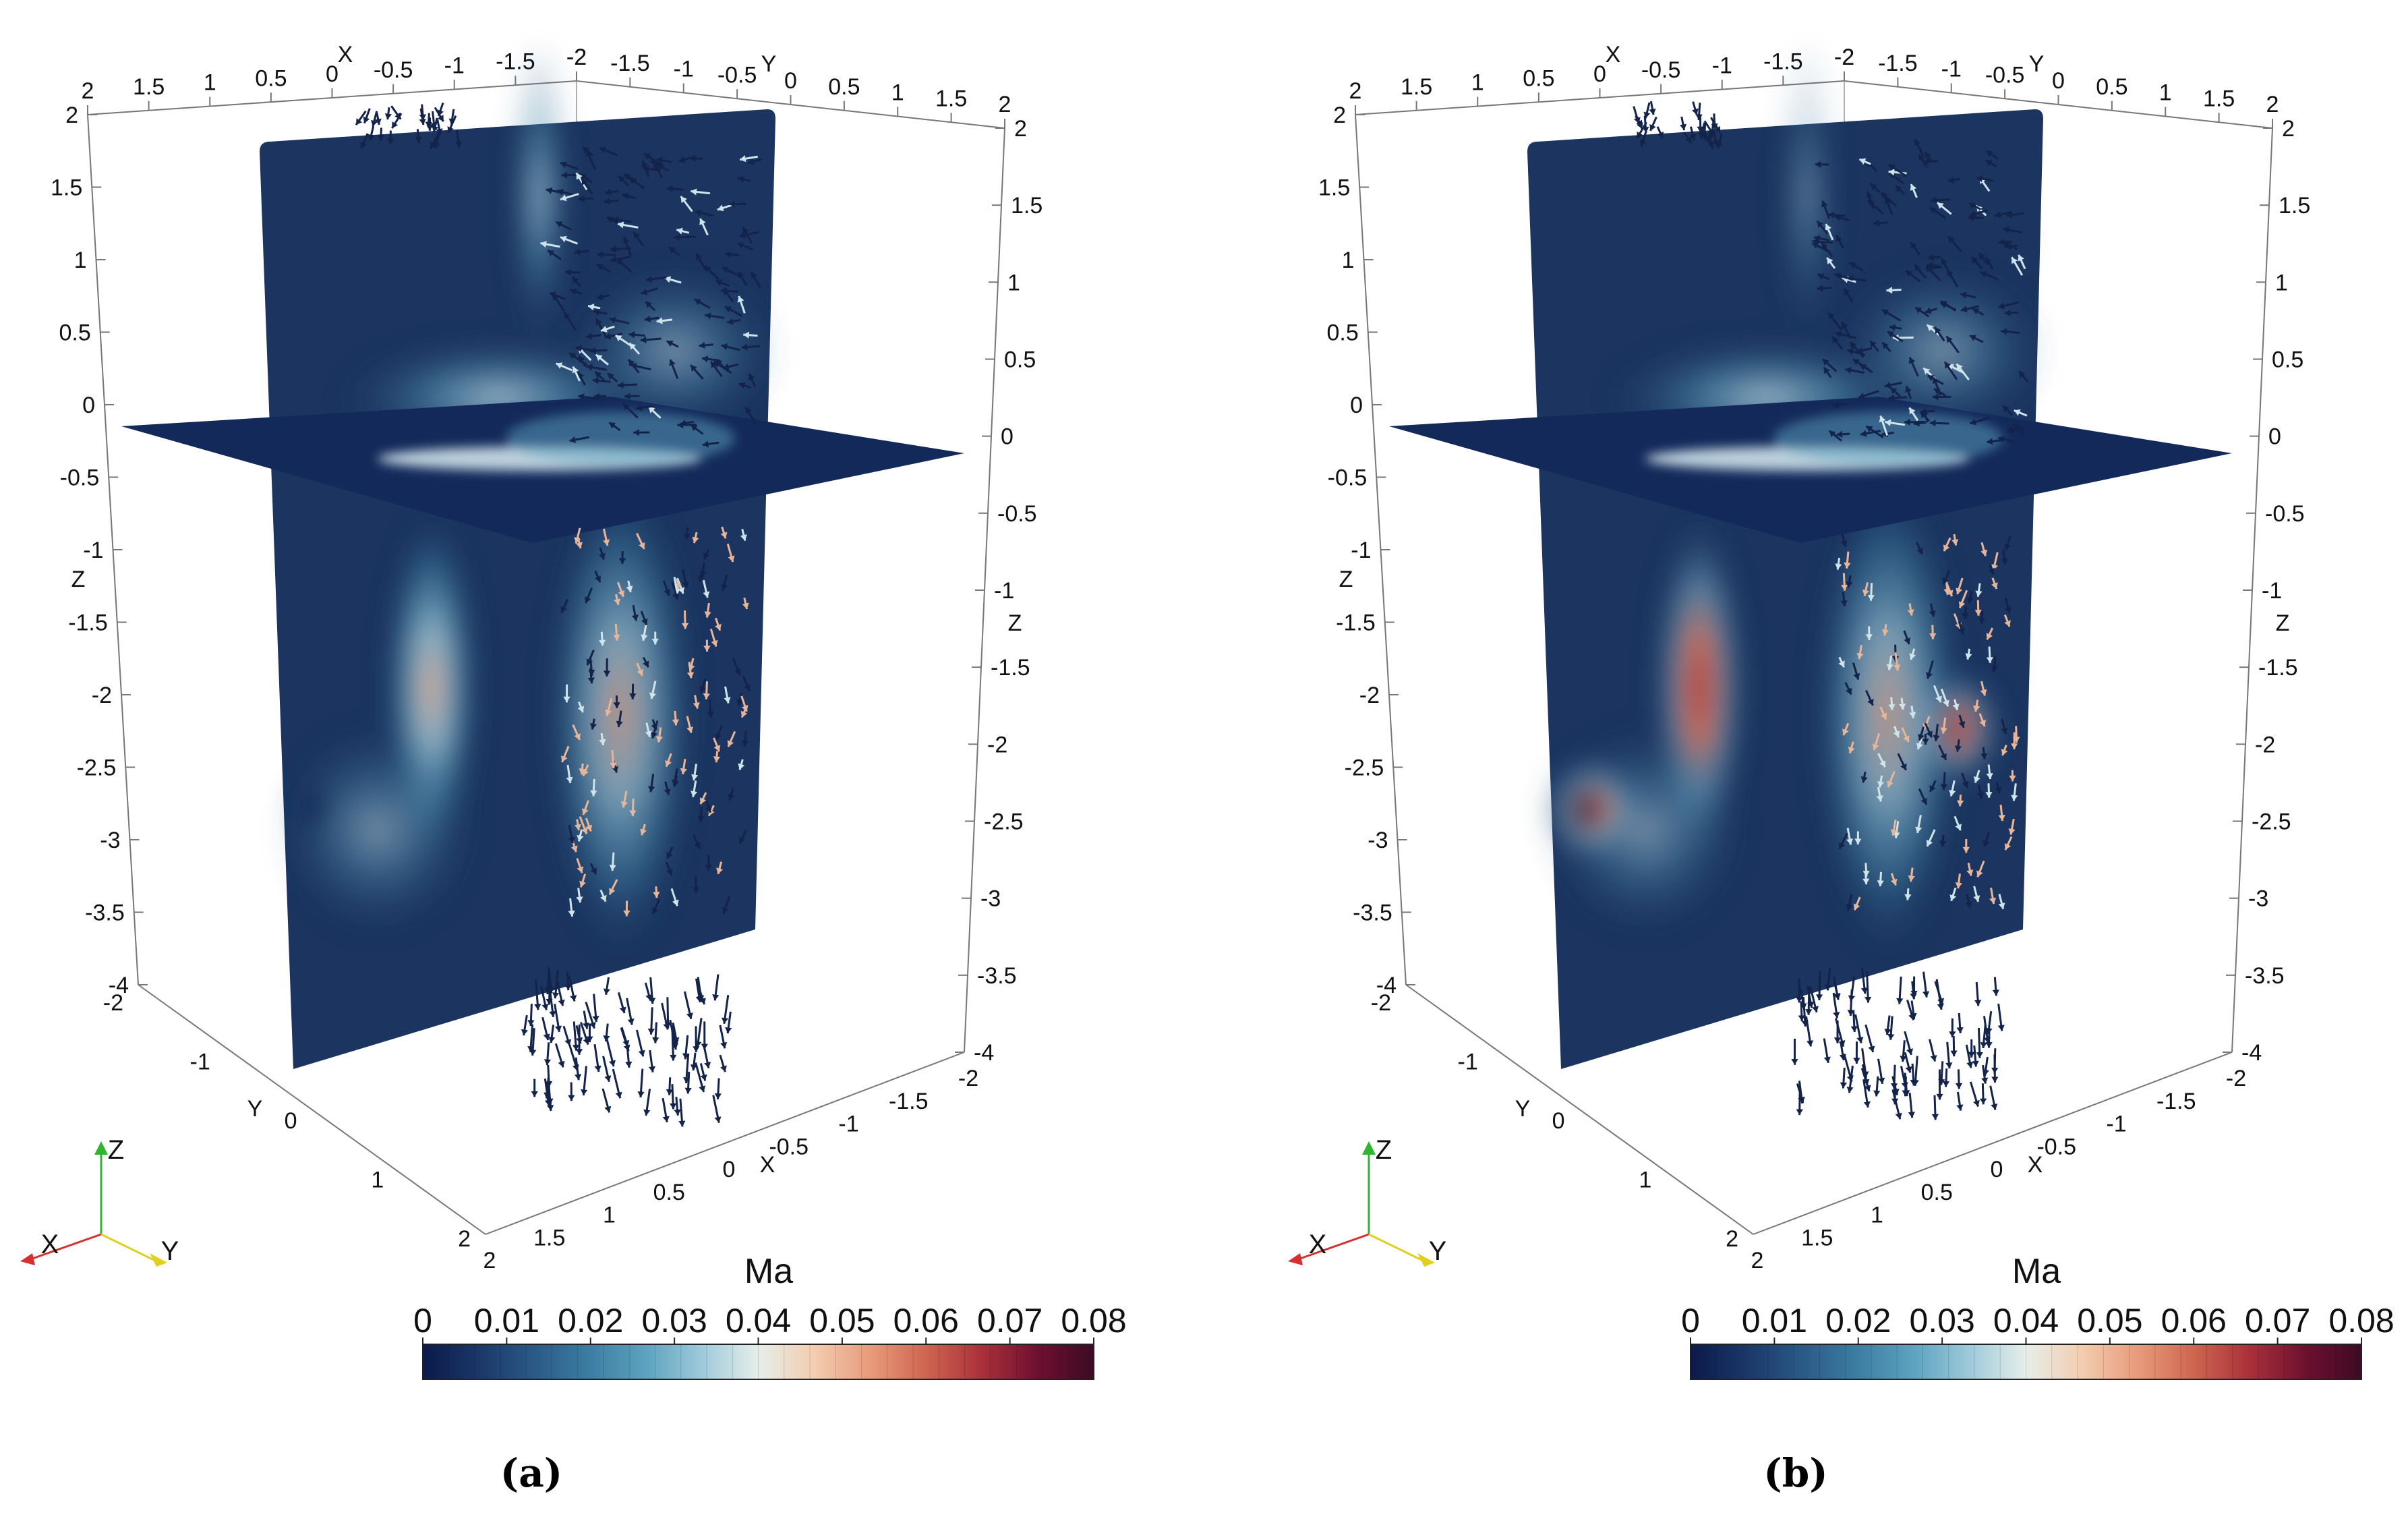 Image resolution: width=2408 pixels, height=1523 pixels. I want to click on colorbar-tick-label: 0.05, so click(842, 1321).